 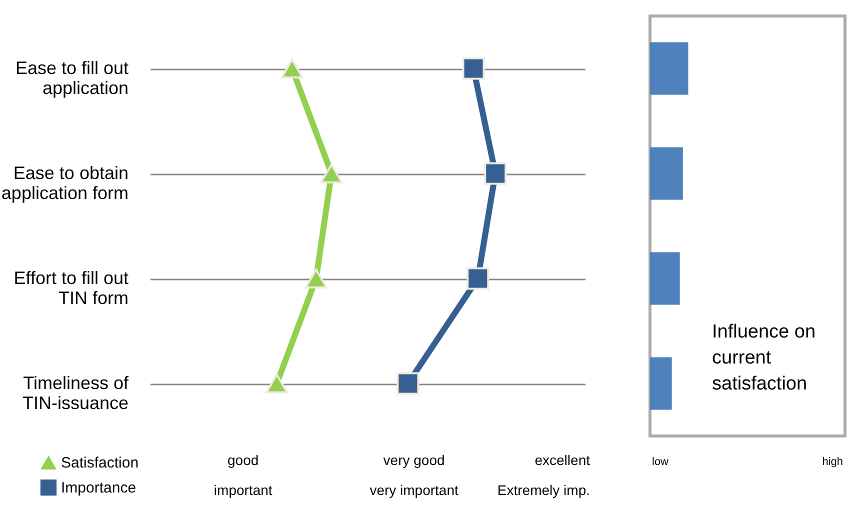 I want to click on text: excellent, so click(x=562, y=460).